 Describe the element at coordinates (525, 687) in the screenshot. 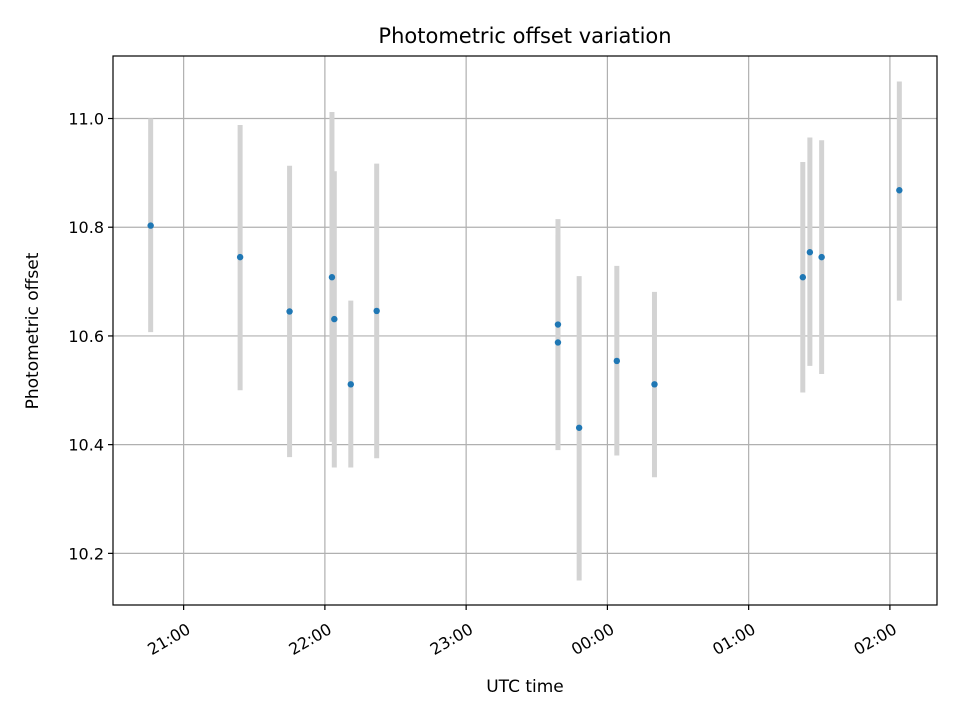

I see `x-axis-title: UTC time` at that location.